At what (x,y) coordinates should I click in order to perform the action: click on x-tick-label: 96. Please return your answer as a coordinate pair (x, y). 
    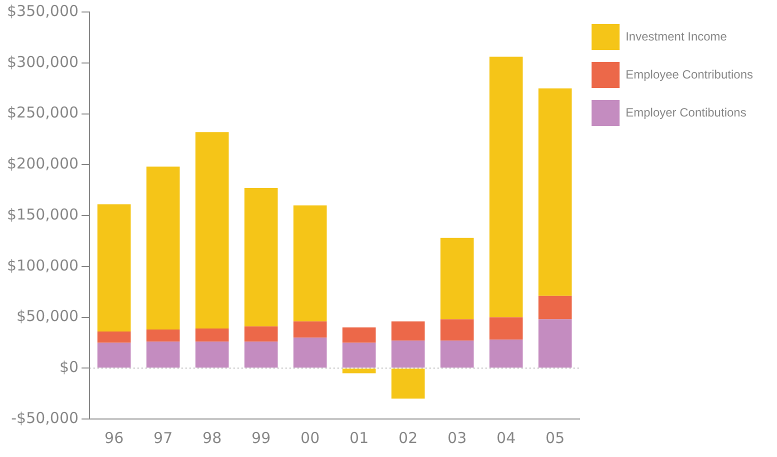
    Looking at the image, I should click on (114, 437).